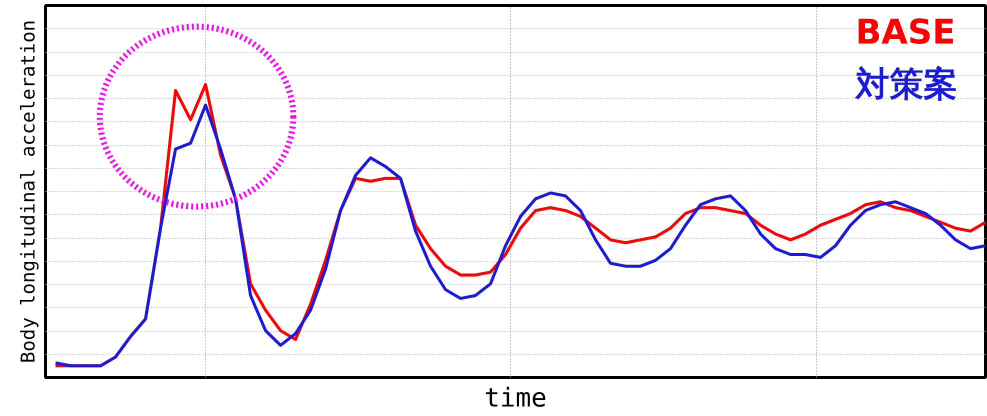  I want to click on text: 対策案, so click(906, 84).